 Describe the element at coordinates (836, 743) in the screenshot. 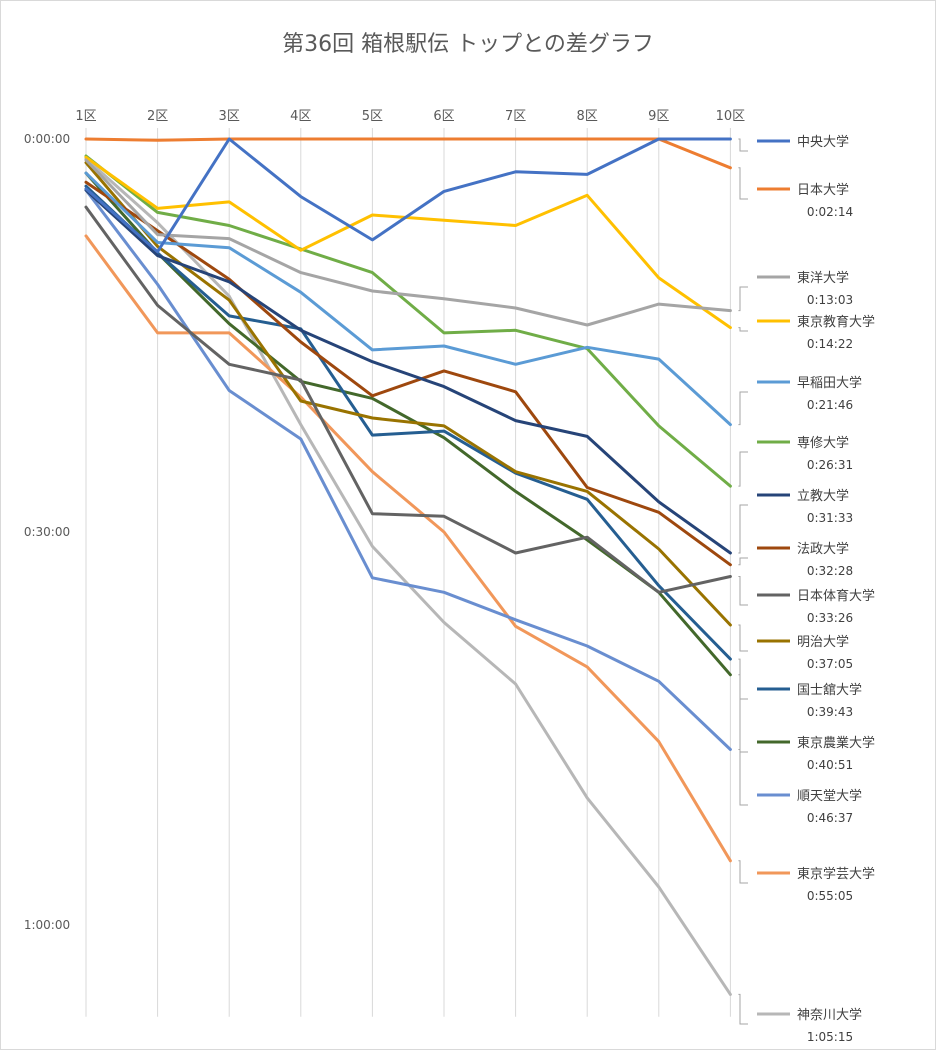

I see `legend-label: 東京農業大学` at that location.